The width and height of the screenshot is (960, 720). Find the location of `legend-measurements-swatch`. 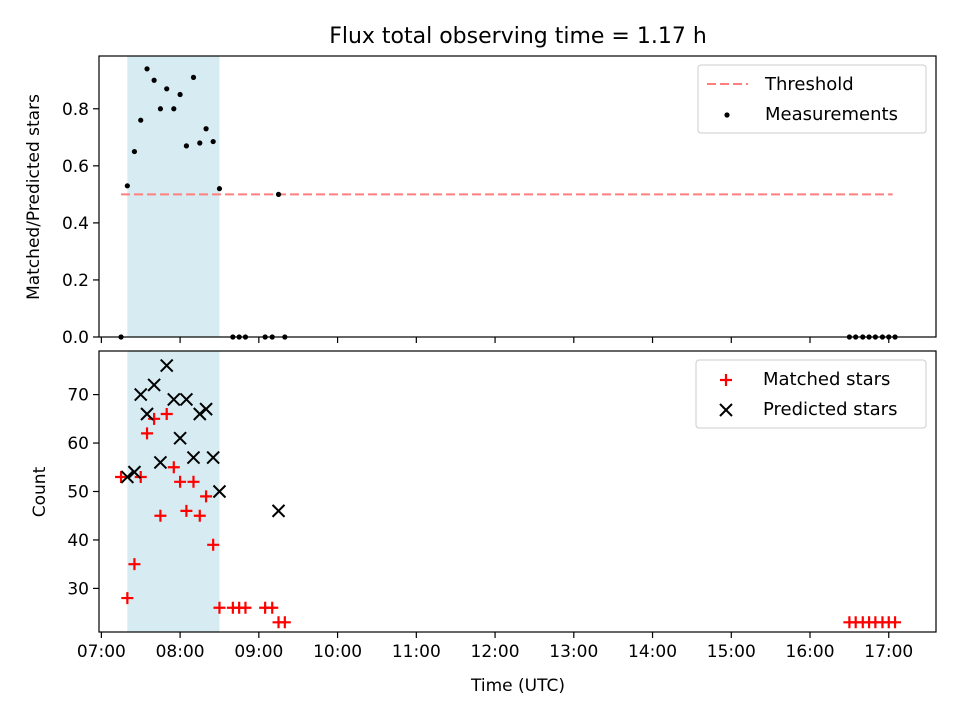

legend-measurements-swatch is located at coordinates (727, 115).